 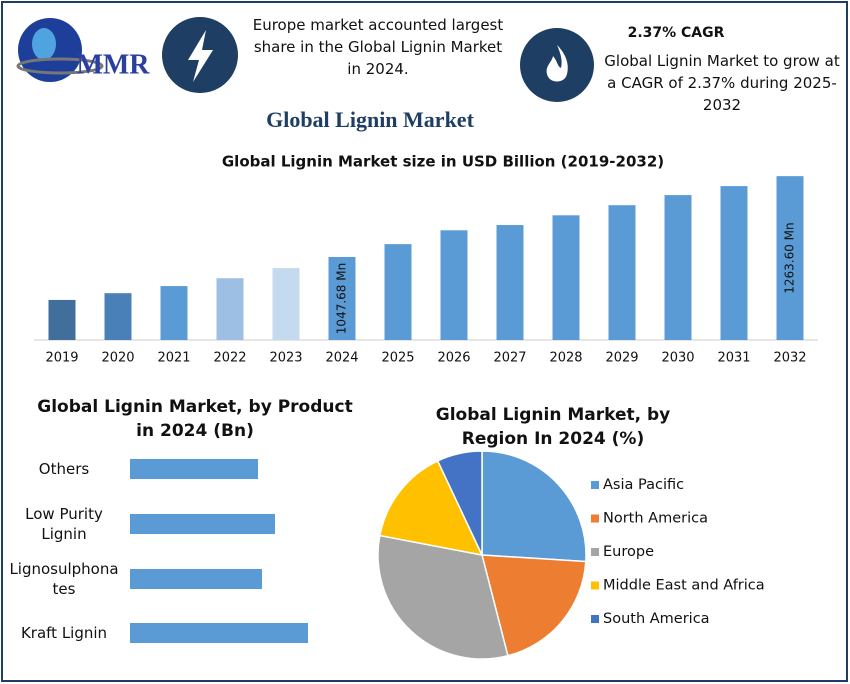 What do you see at coordinates (684, 586) in the screenshot?
I see `legend-label: Middle East and Africa` at bounding box center [684, 586].